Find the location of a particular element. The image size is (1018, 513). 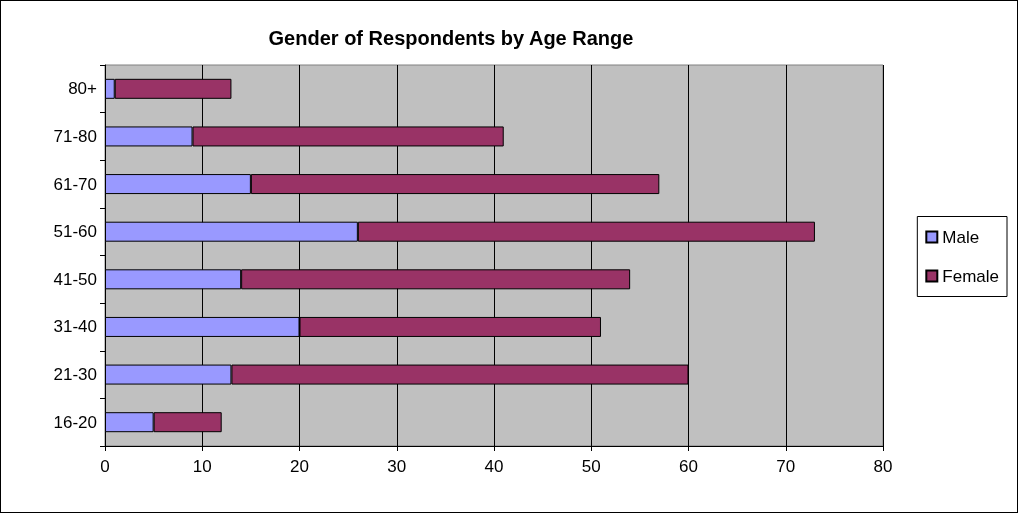

x-tick-label: 60 is located at coordinates (688, 466).